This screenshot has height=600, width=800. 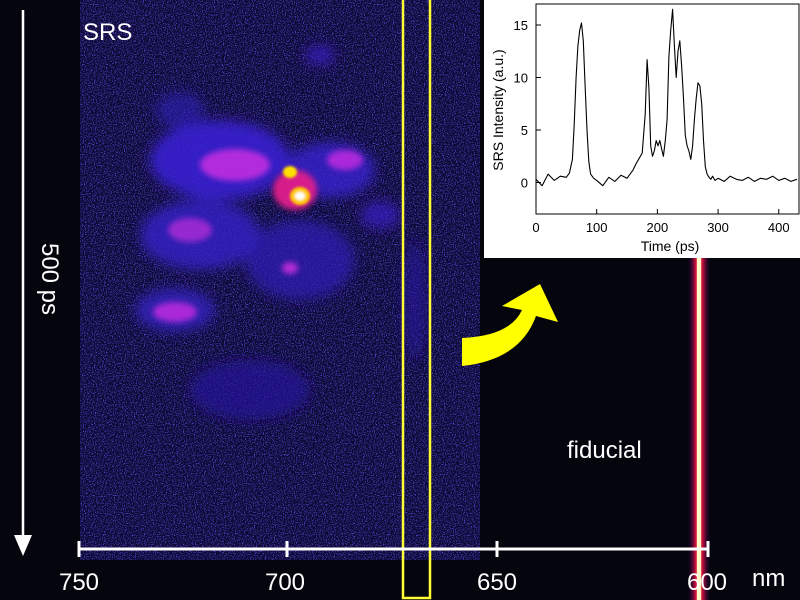 I want to click on x-tick-label: 0, so click(x=535, y=227).